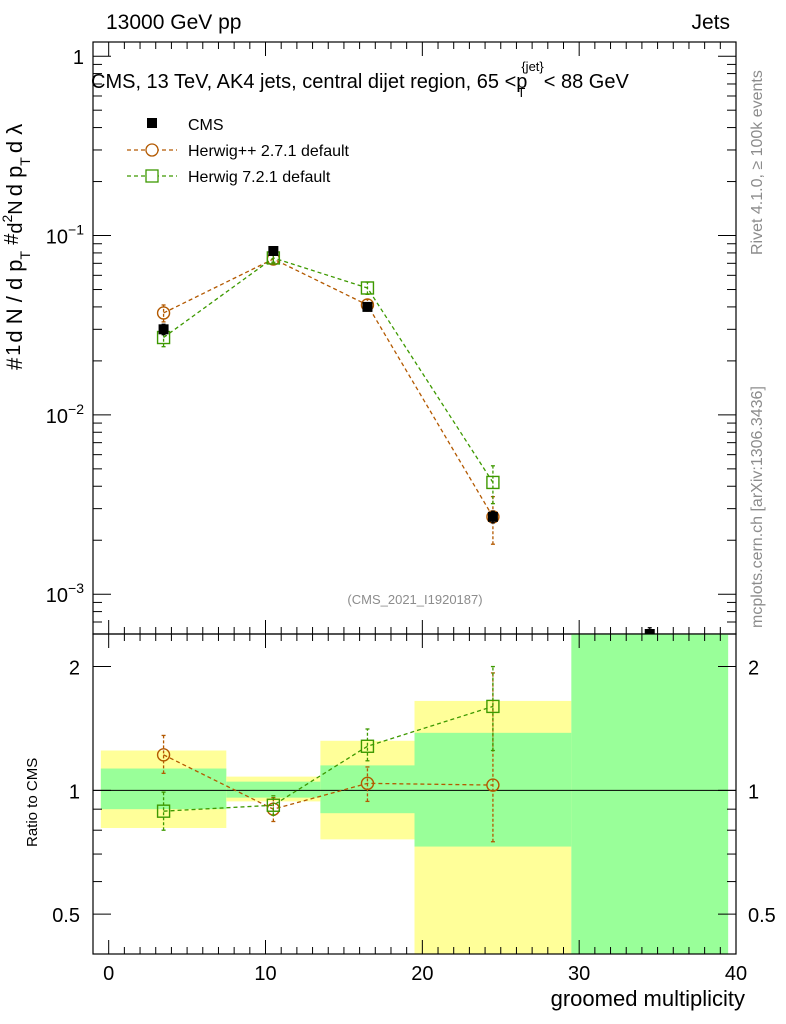  I want to click on legend-entry-herwig7: Herwig 7.2.1 default, so click(229, 177).